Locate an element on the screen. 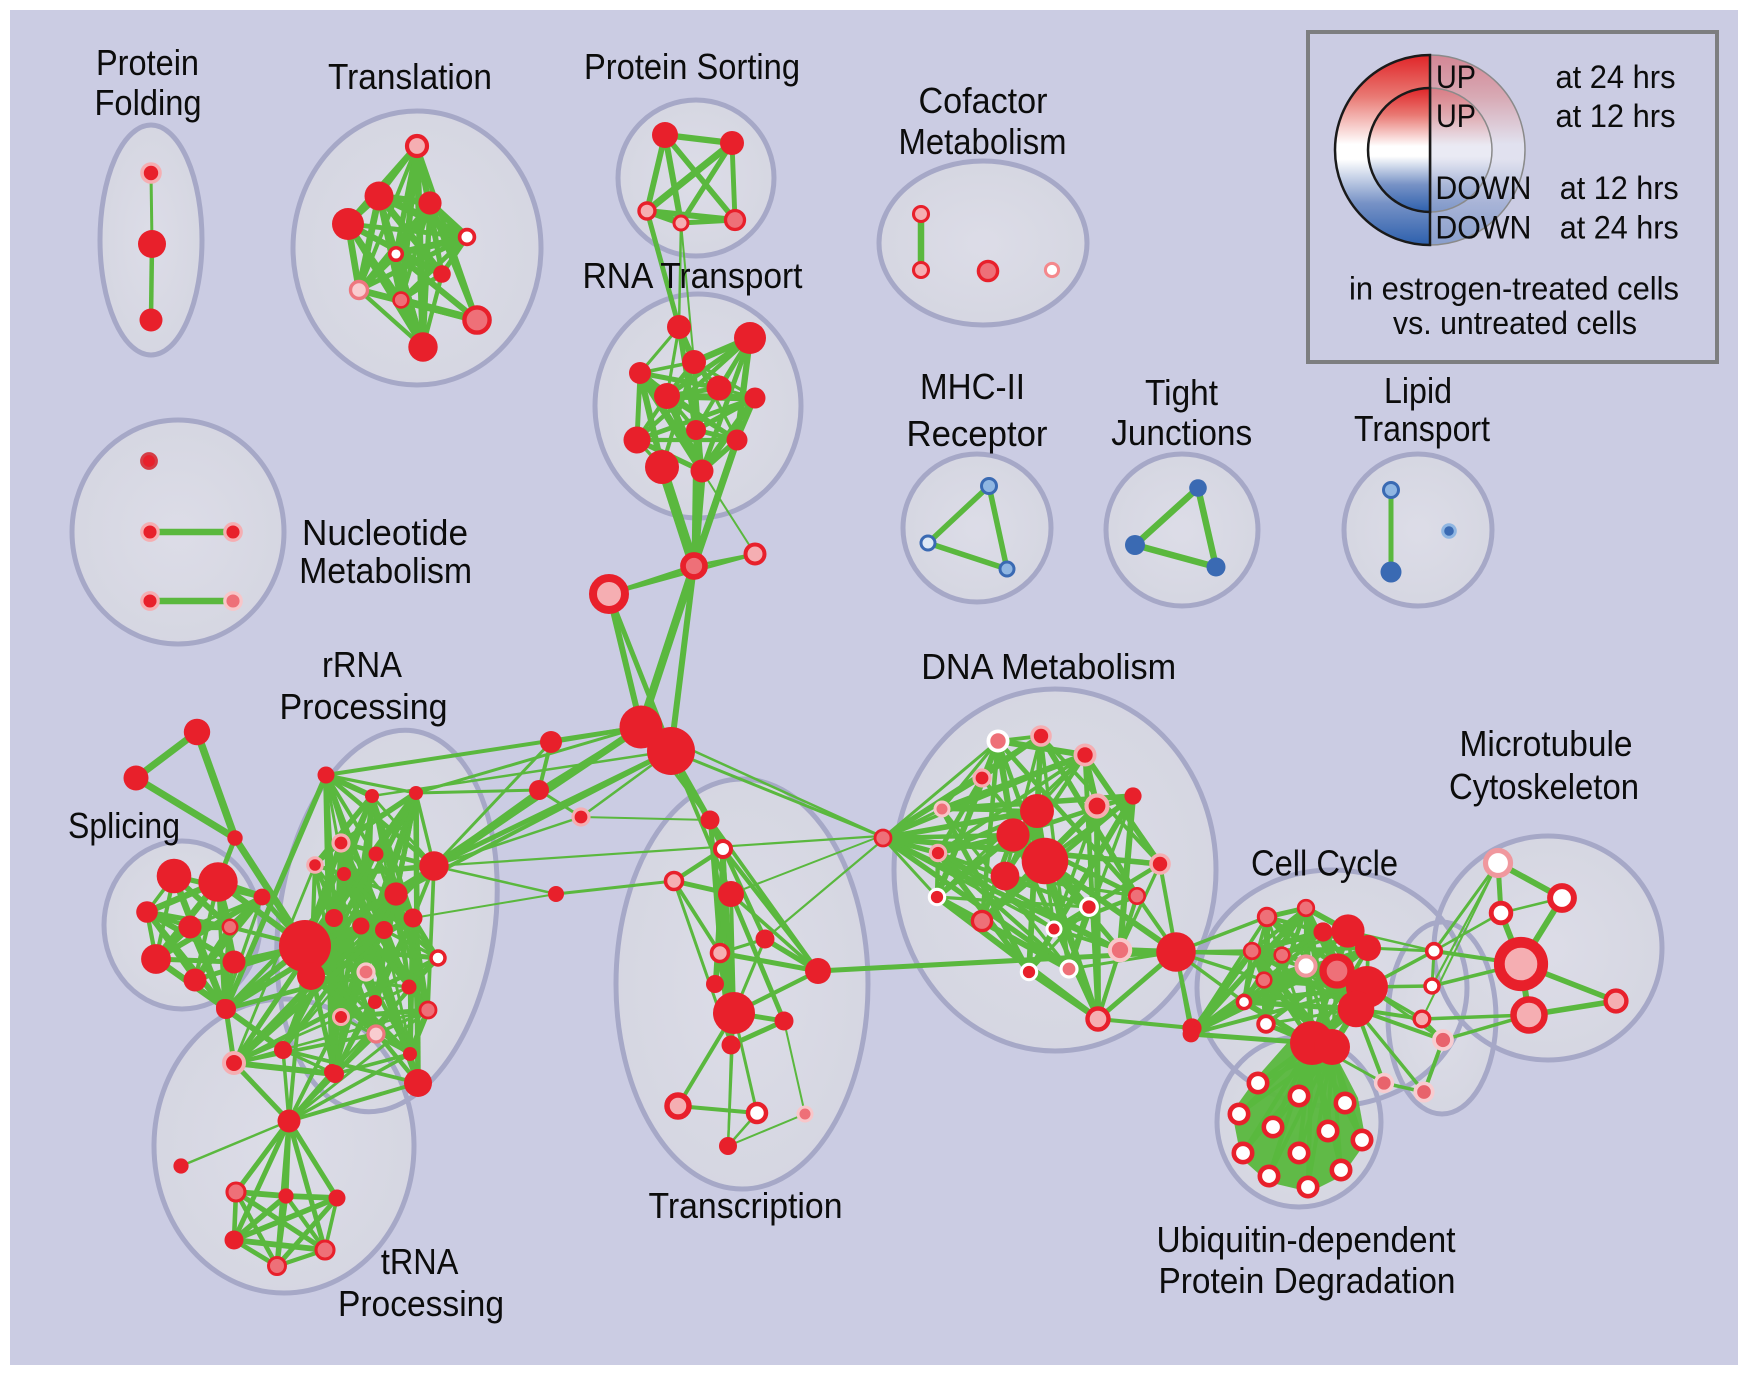 The width and height of the screenshot is (1750, 1381). svg-text: Transport is located at coordinates (1422, 428).